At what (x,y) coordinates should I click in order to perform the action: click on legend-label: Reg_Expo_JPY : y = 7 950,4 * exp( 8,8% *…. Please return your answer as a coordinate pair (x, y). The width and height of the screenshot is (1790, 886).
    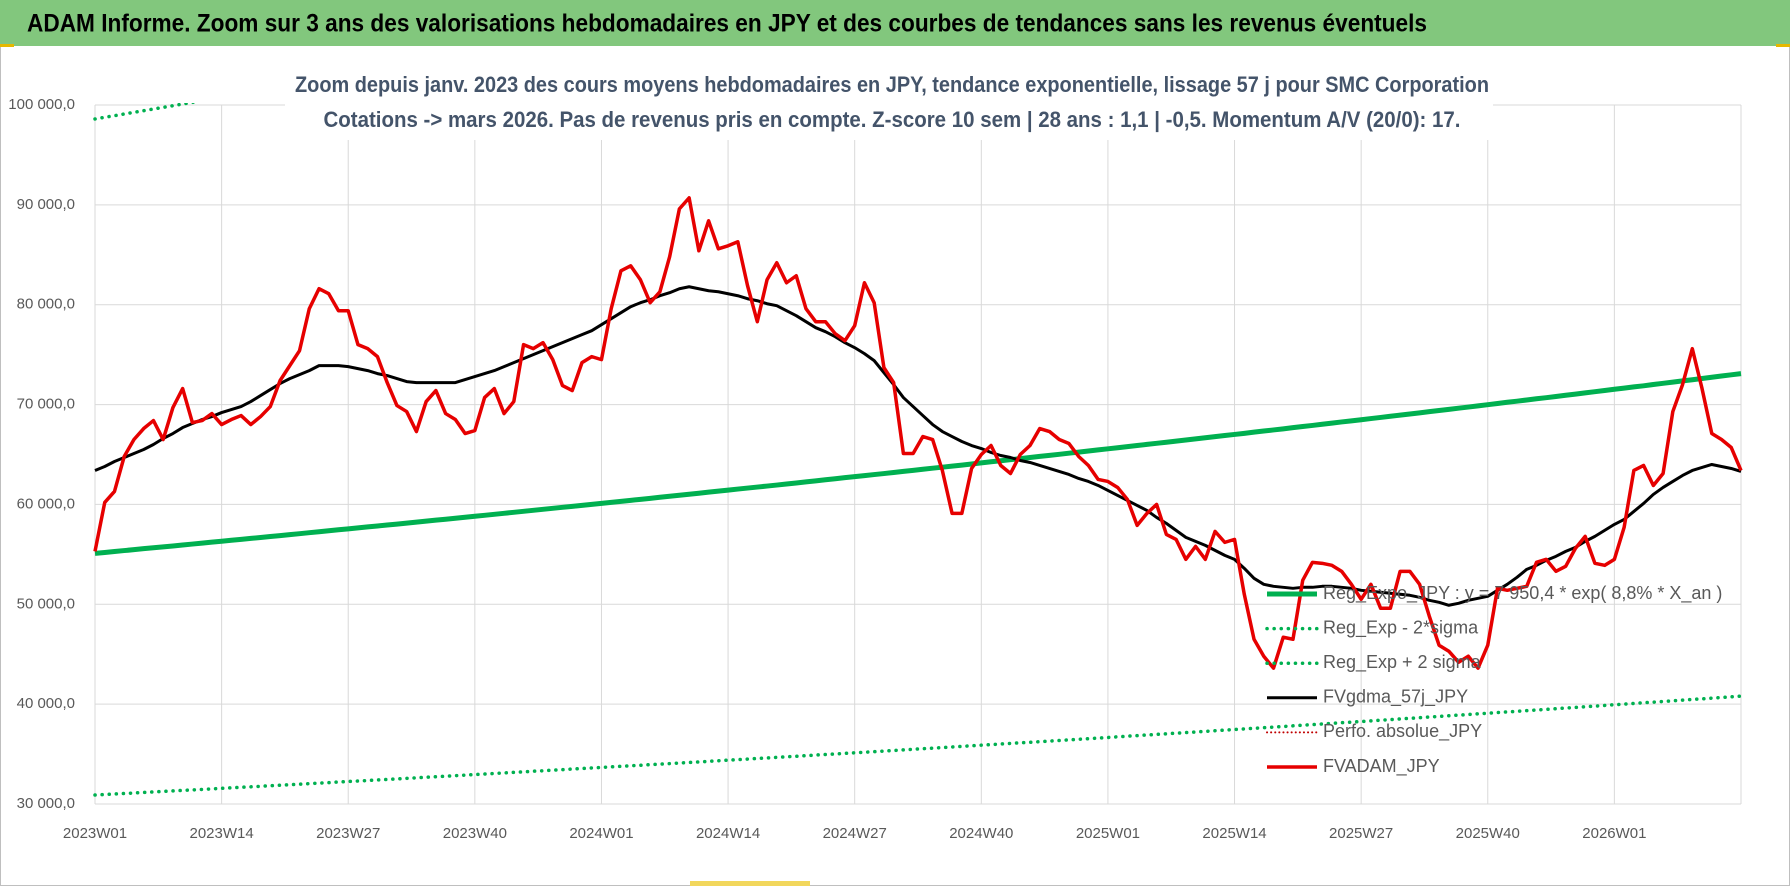
    Looking at the image, I should click on (1522, 593).